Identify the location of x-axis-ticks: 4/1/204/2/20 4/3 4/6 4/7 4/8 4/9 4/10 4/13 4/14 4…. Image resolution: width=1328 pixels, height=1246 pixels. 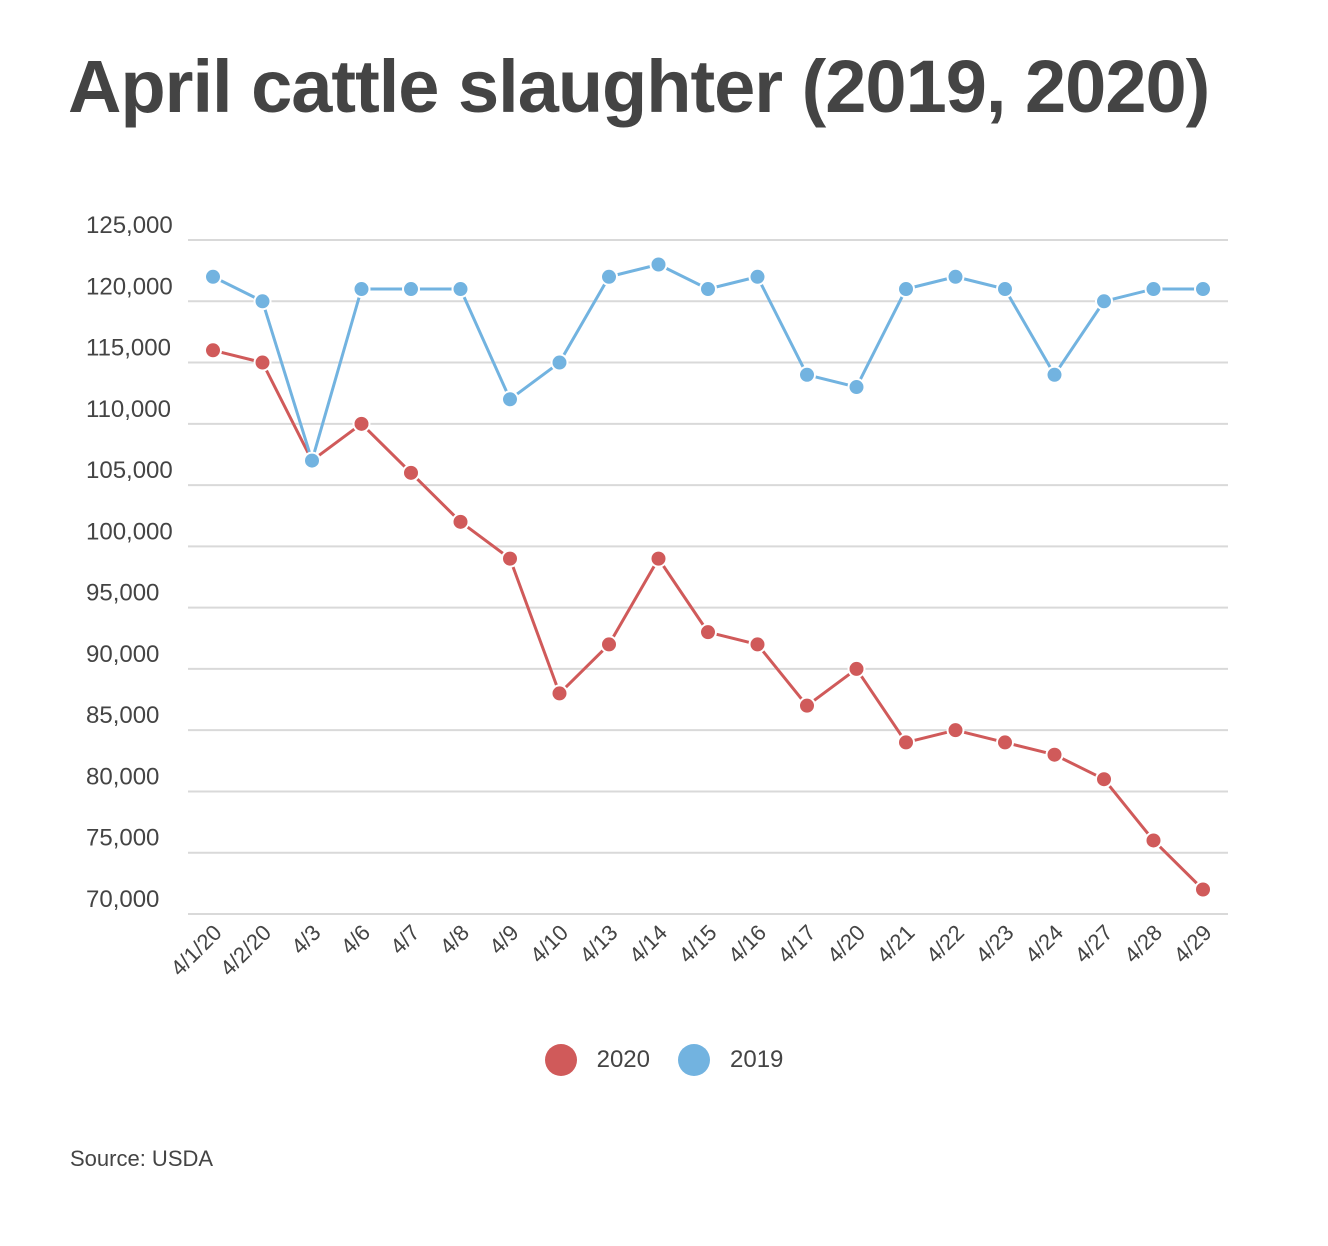
(691, 950).